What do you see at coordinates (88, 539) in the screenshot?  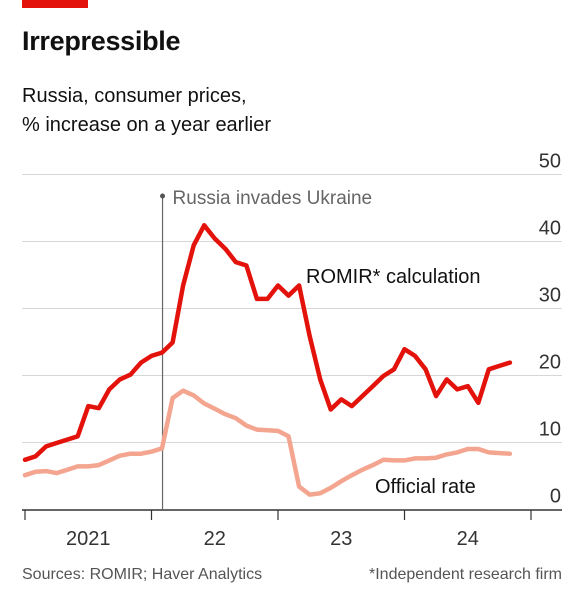 I see `x-tick-label: 2021` at bounding box center [88, 539].